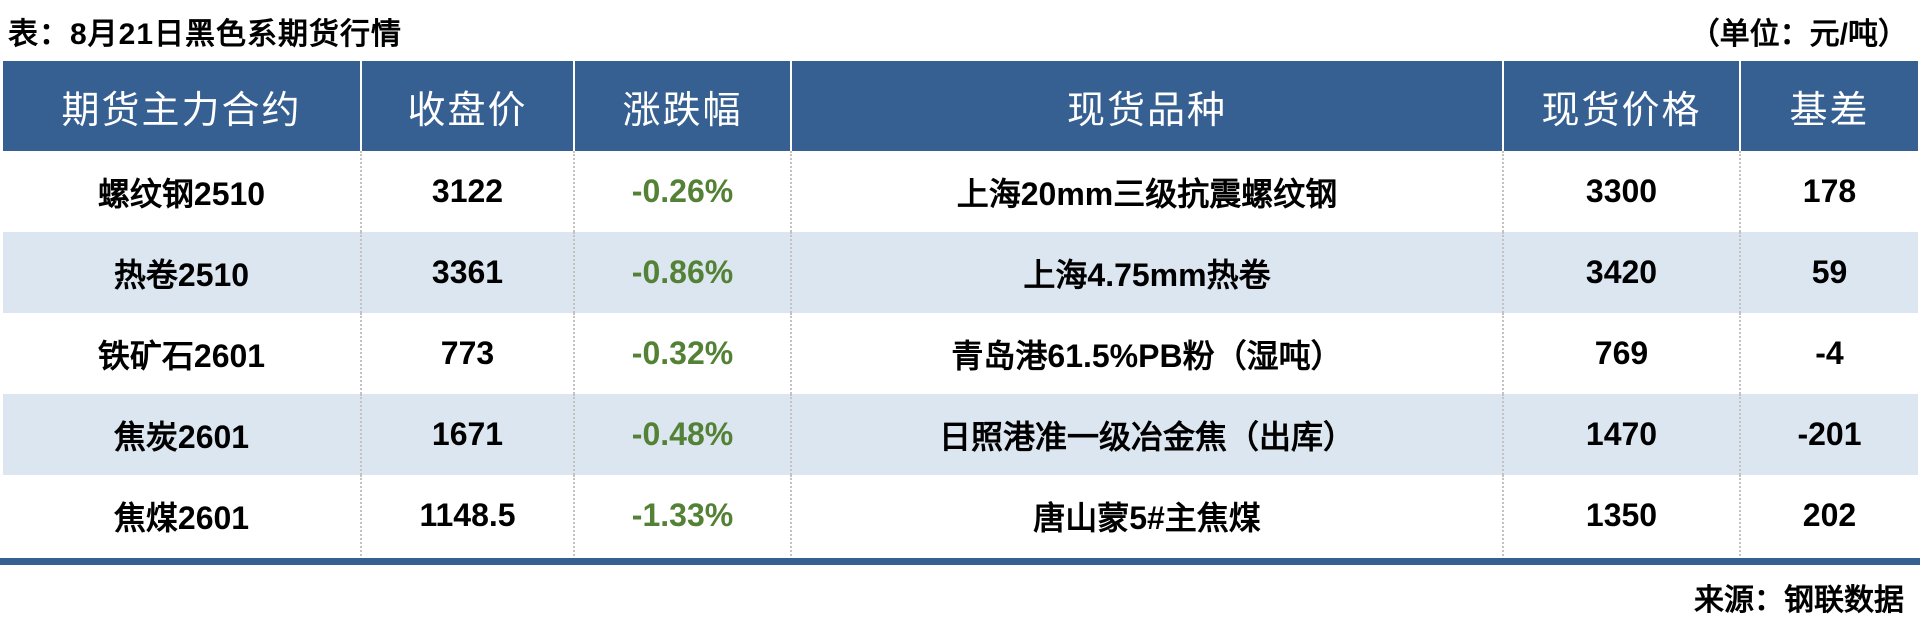 The width and height of the screenshot is (1920, 620). What do you see at coordinates (181, 355) in the screenshot?
I see `contract-cell: 铁矿石2601` at bounding box center [181, 355].